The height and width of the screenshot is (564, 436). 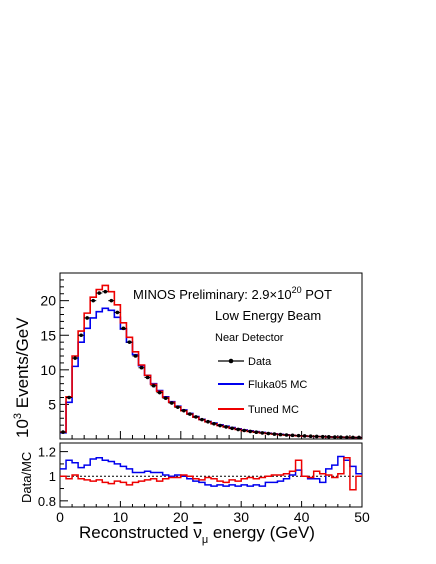 I want to click on legend-tuned-label: Tuned MC, so click(x=273, y=410).